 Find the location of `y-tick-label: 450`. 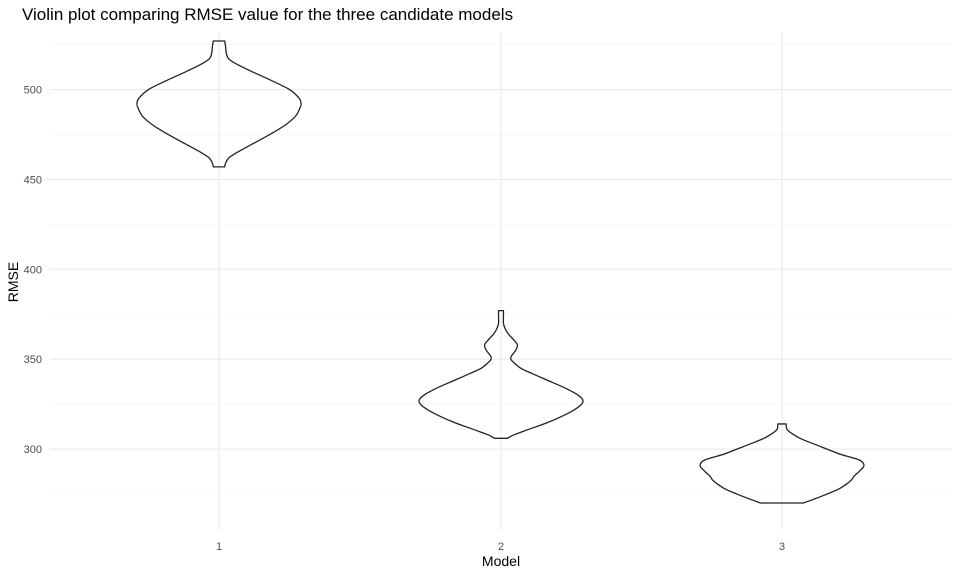

y-tick-label: 450 is located at coordinates (33, 180).